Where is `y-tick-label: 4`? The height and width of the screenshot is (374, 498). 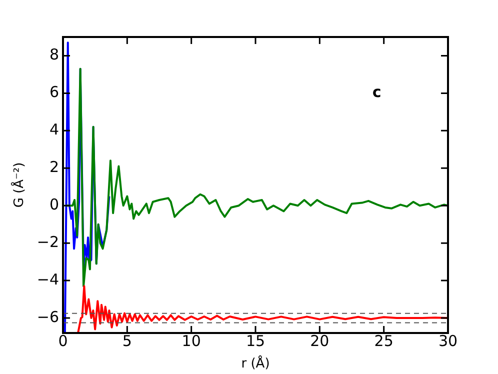 y-tick-label: 4 is located at coordinates (54, 129).